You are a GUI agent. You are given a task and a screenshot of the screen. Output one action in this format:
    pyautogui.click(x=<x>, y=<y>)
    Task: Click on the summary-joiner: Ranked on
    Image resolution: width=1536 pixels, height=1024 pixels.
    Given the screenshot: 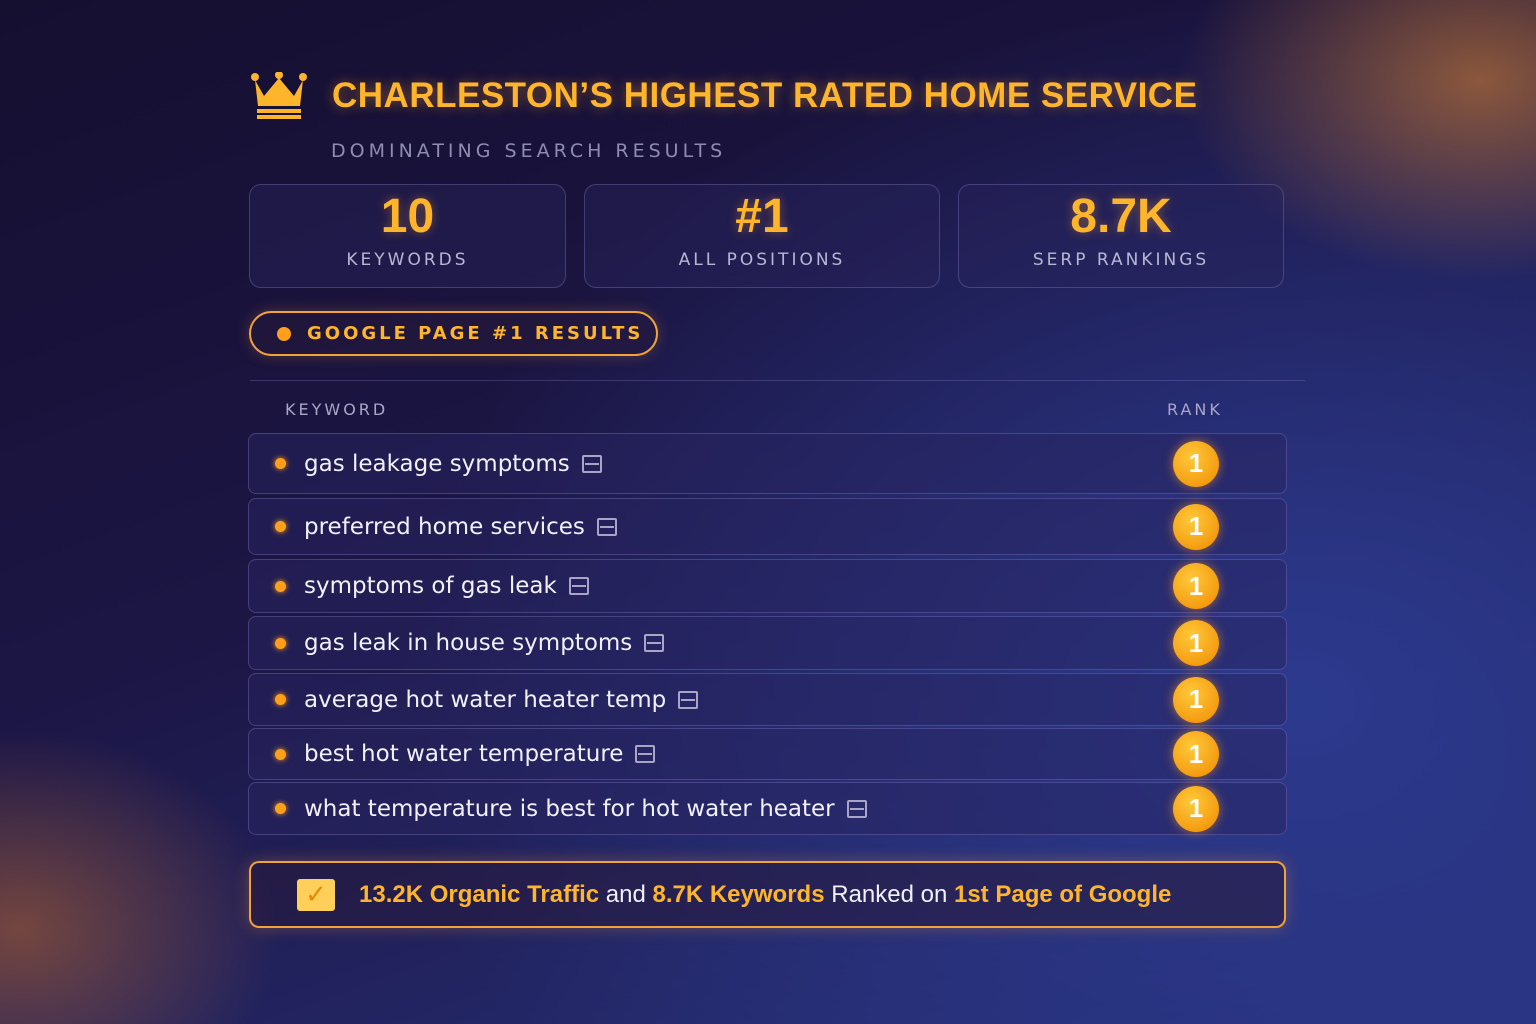 What is the action you would take?
    pyautogui.click(x=889, y=894)
    